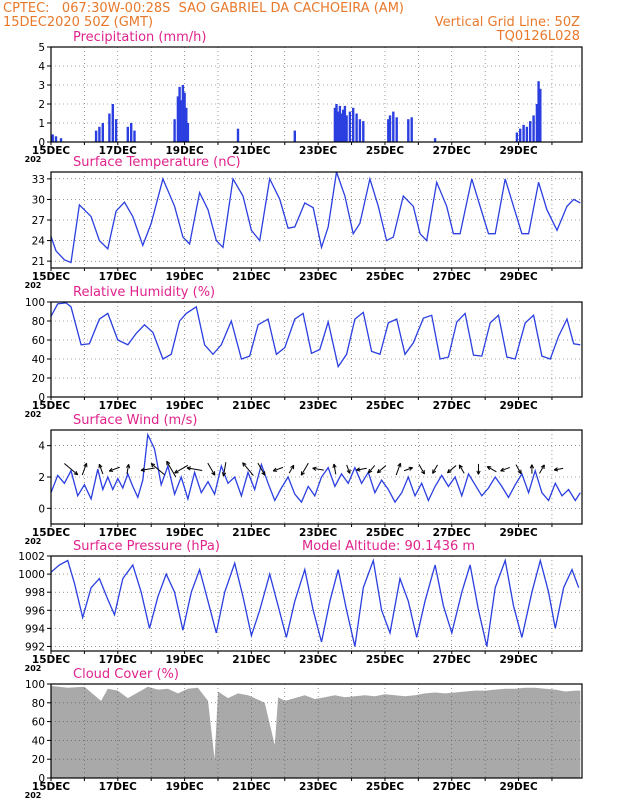  What do you see at coordinates (35, 611) in the screenshot?
I see `y-tick-label: 996` at bounding box center [35, 611].